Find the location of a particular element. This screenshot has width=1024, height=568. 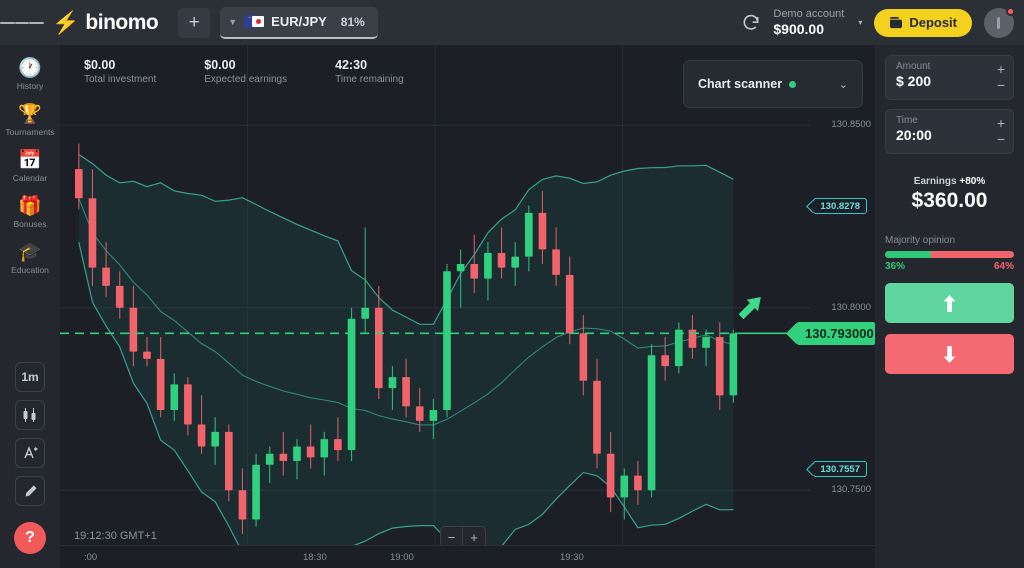

candlestick-icon is located at coordinates (30, 415).